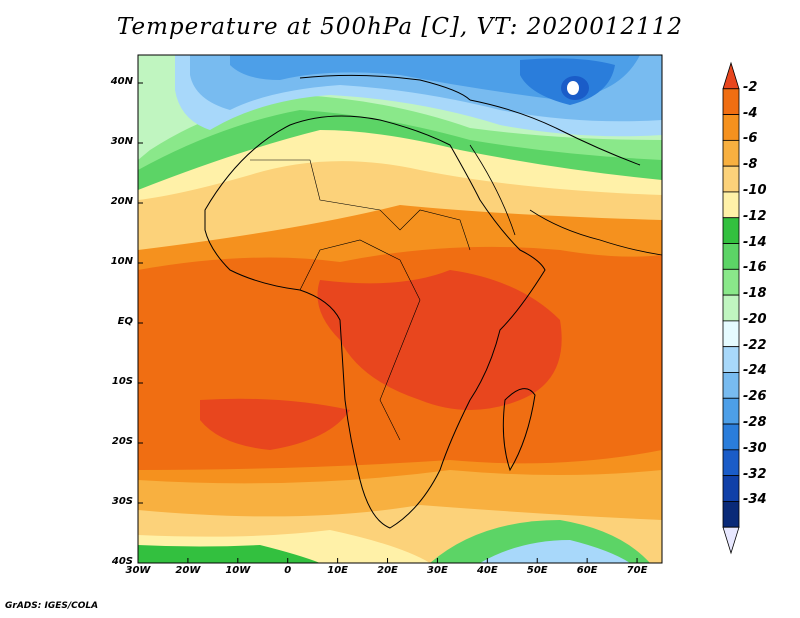 The height and width of the screenshot is (618, 800). Describe the element at coordinates (487, 570) in the screenshot. I see `lon-label: 40E` at that location.